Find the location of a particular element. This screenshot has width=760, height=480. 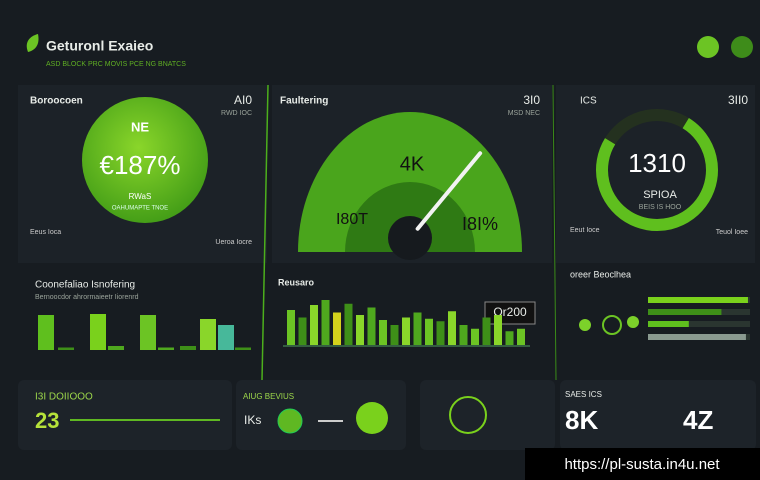

corner-value: 3I0 is located at coordinates (531, 100).